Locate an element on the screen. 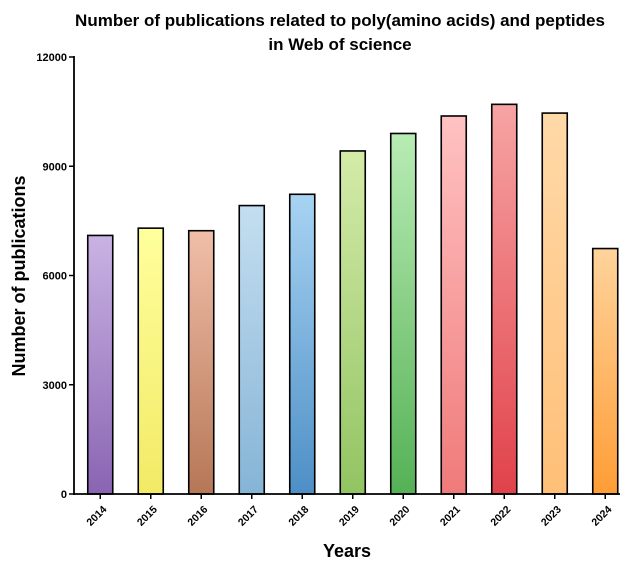 Image resolution: width=624 pixels, height=563 pixels. y-ticks-group: 0 3000 6000 9000 12000 is located at coordinates (55, 276).